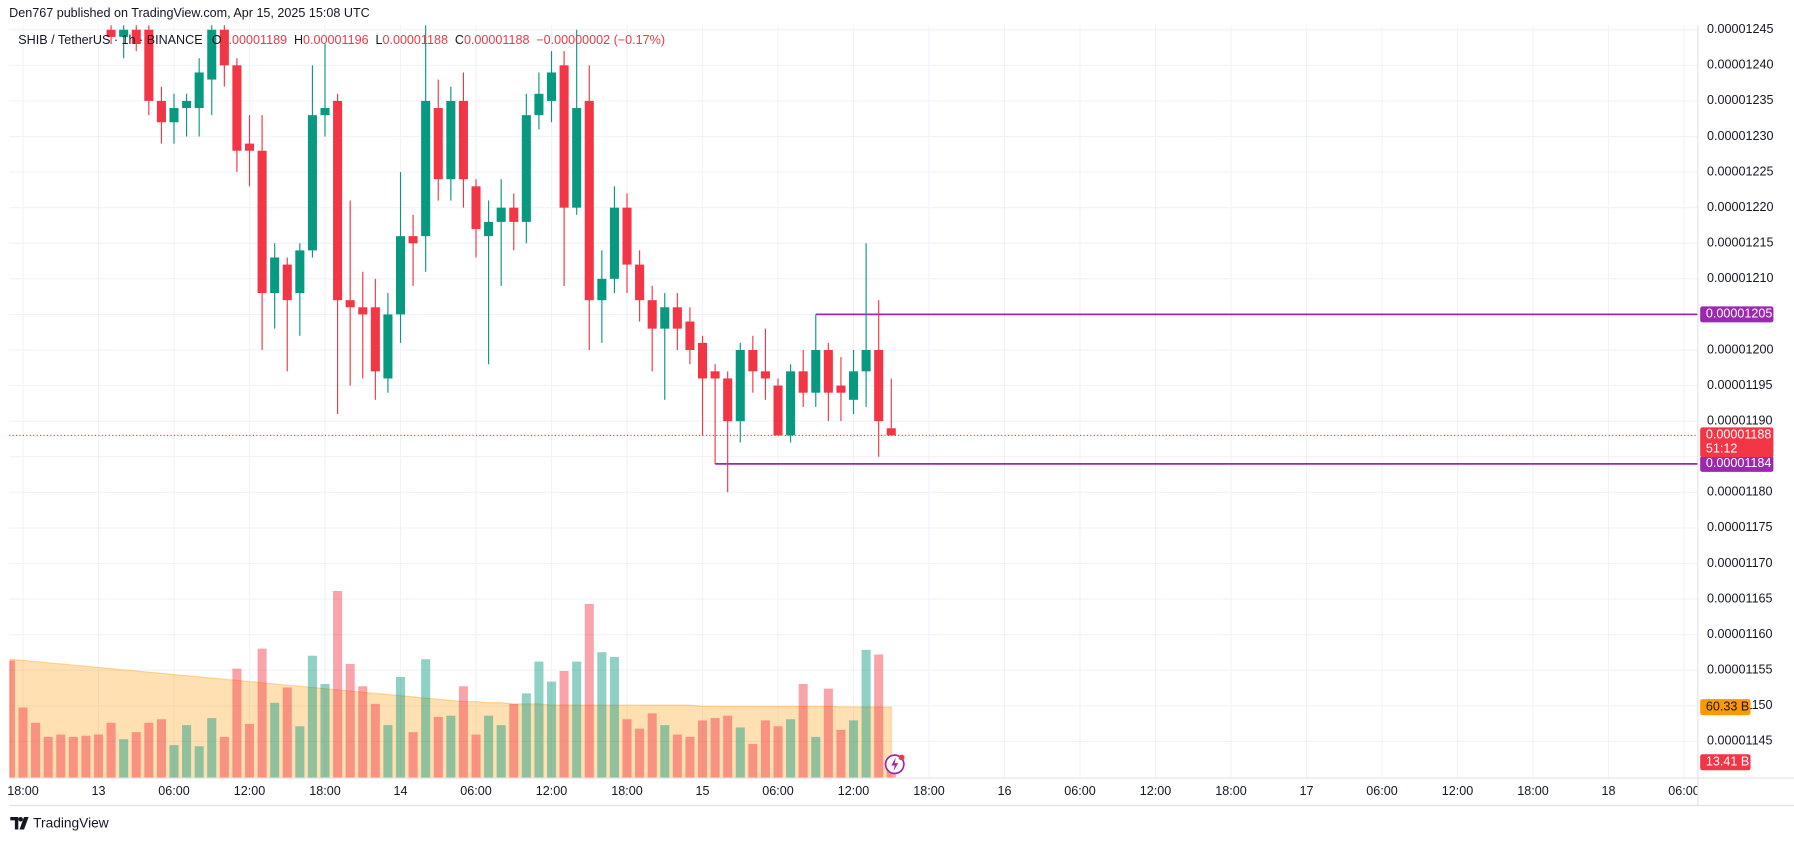 The image size is (1794, 841). I want to click on y-tick-label: 0.00001230, so click(1740, 136).